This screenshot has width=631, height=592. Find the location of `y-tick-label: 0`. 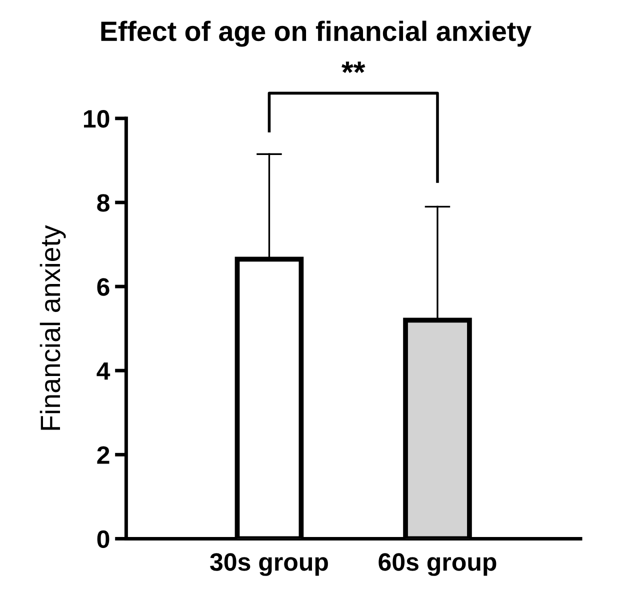

y-tick-label: 0 is located at coordinates (103, 539).